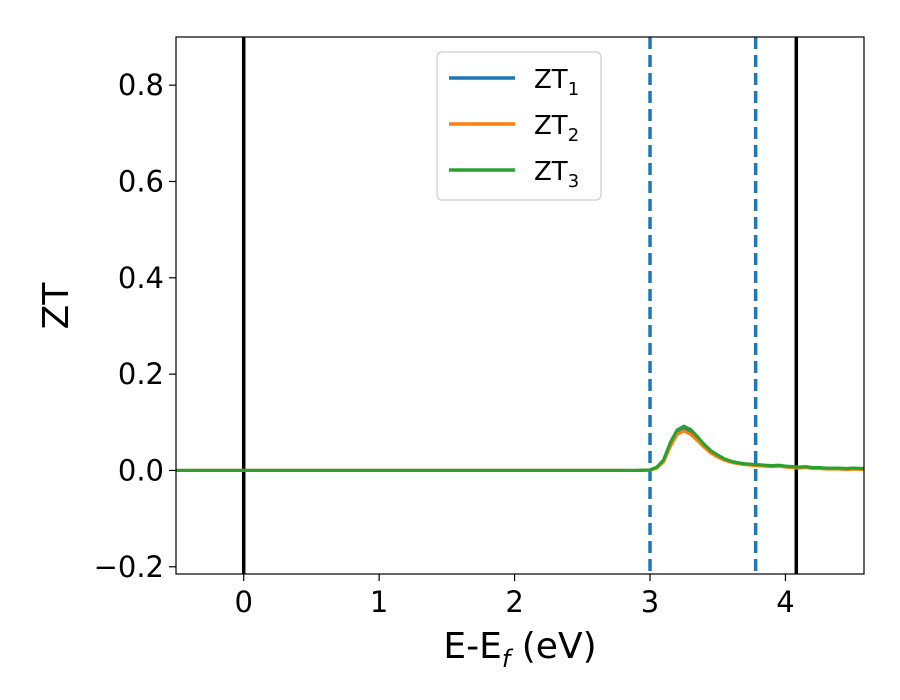 Image resolution: width=900 pixels, height=700 pixels. Describe the element at coordinates (141, 278) in the screenshot. I see `y-tick-label: 0.4` at that location.